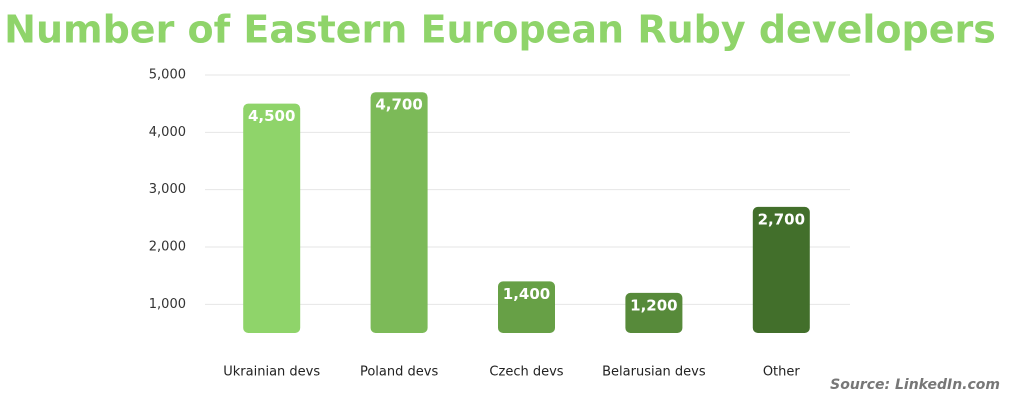 The width and height of the screenshot is (1024, 414). Describe the element at coordinates (167, 75) in the screenshot. I see `y-tick-label: 5,000` at that location.